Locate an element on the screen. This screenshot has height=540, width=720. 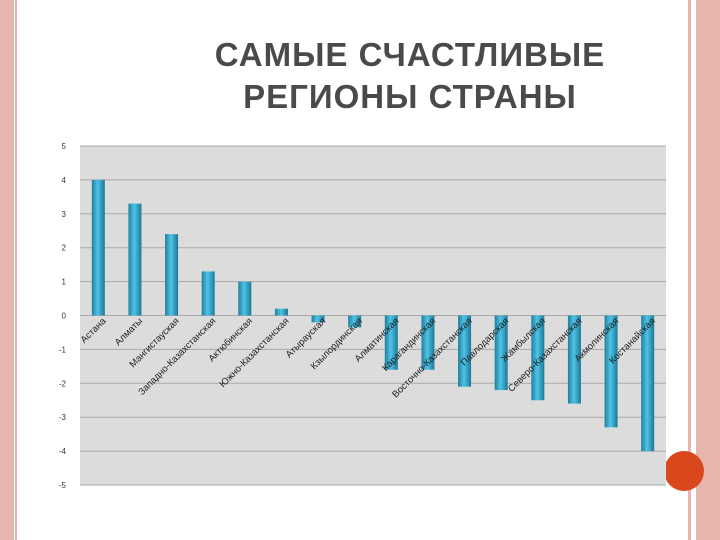
y-tick-label: -2 is located at coordinates (63, 383).